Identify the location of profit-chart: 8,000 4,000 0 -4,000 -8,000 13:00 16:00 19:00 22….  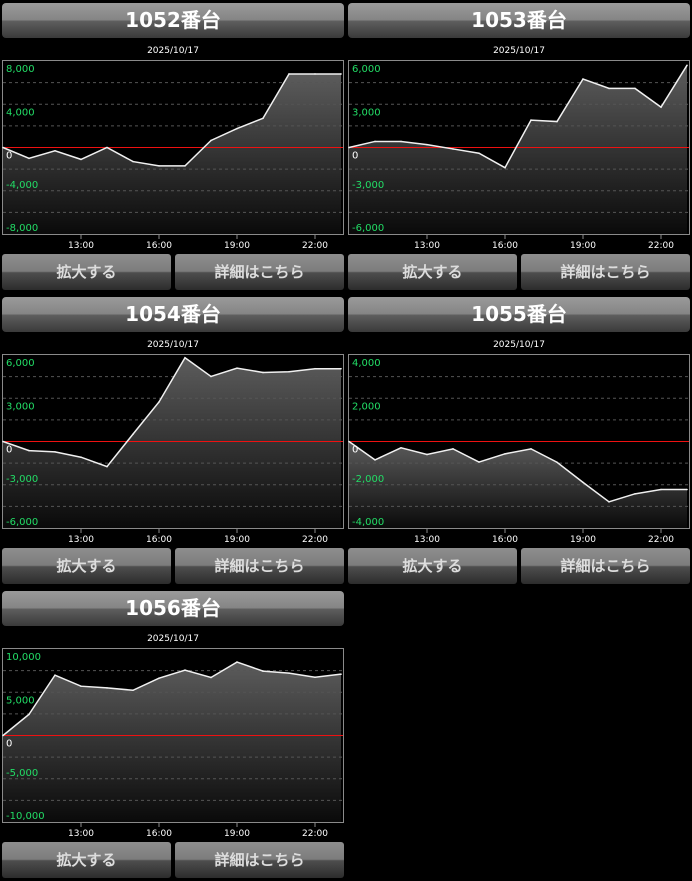
(173, 155).